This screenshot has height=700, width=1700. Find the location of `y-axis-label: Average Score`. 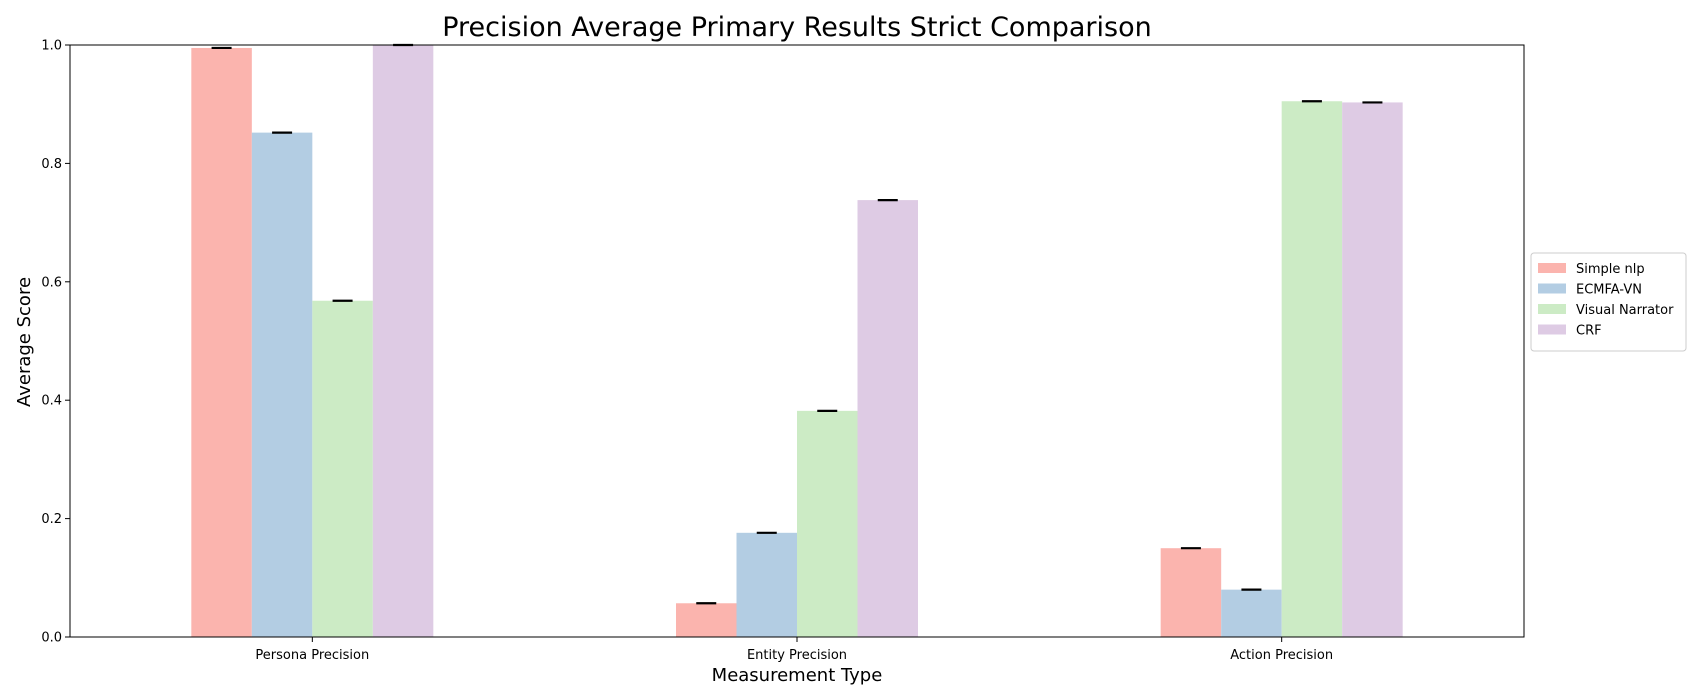

y-axis-label: Average Score is located at coordinates (24, 342).